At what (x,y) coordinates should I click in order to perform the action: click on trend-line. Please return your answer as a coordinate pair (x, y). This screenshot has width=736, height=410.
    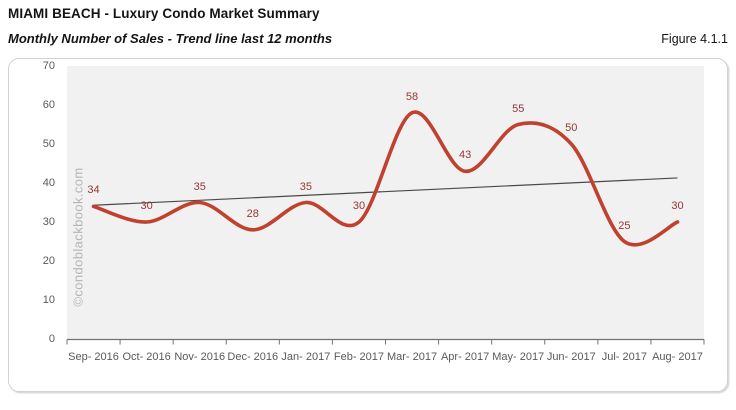
    Looking at the image, I should click on (385, 191).